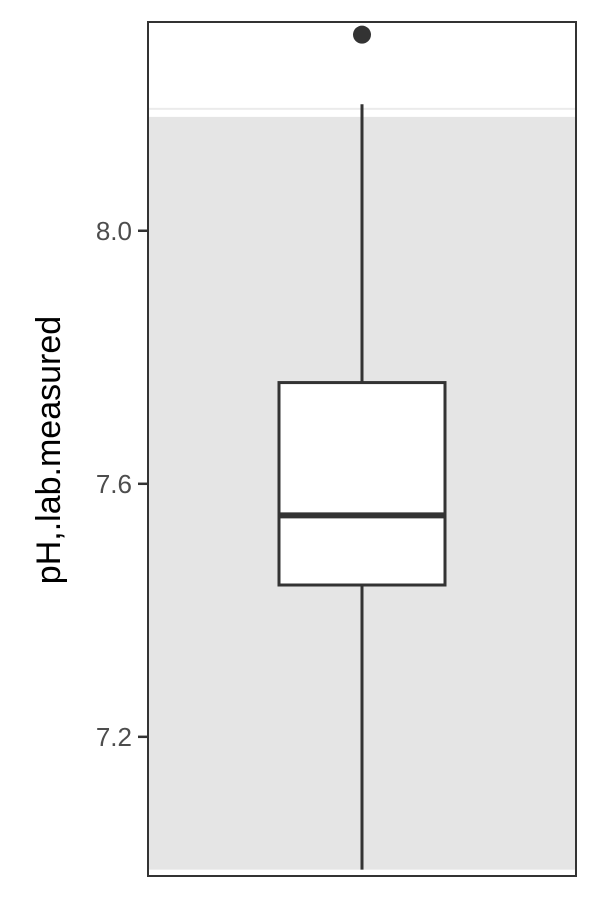  Describe the element at coordinates (114, 484) in the screenshot. I see `y-tick-label: 7.6` at that location.